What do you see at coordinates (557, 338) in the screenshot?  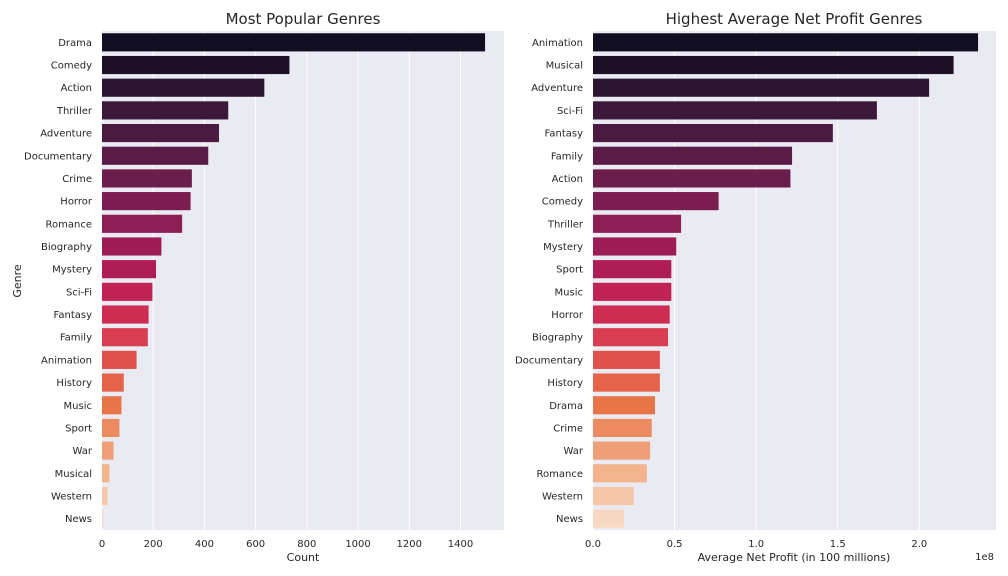 I see `category-tick-label: Biography` at bounding box center [557, 338].